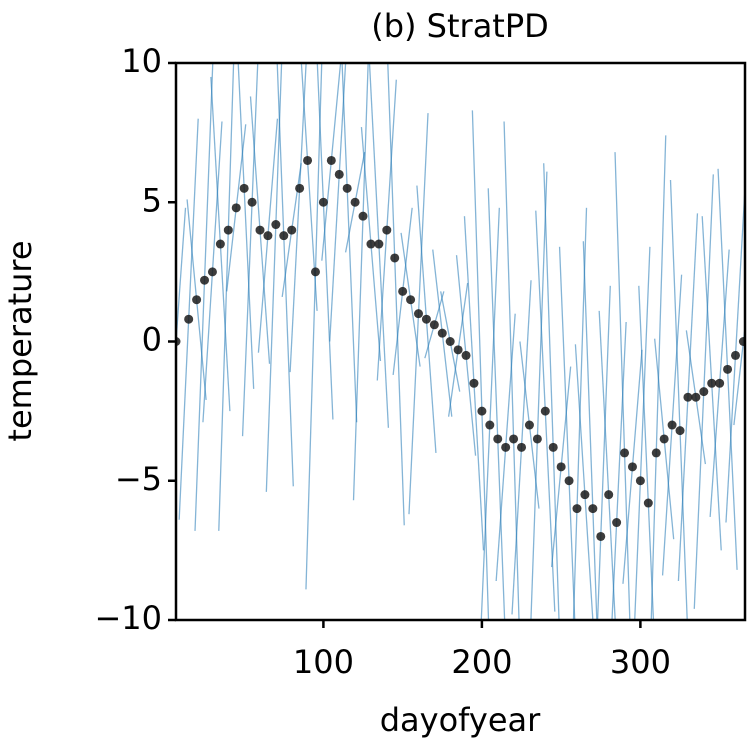 The height and width of the screenshot is (754, 750). I want to click on y-tick-label: −10, so click(128, 618).